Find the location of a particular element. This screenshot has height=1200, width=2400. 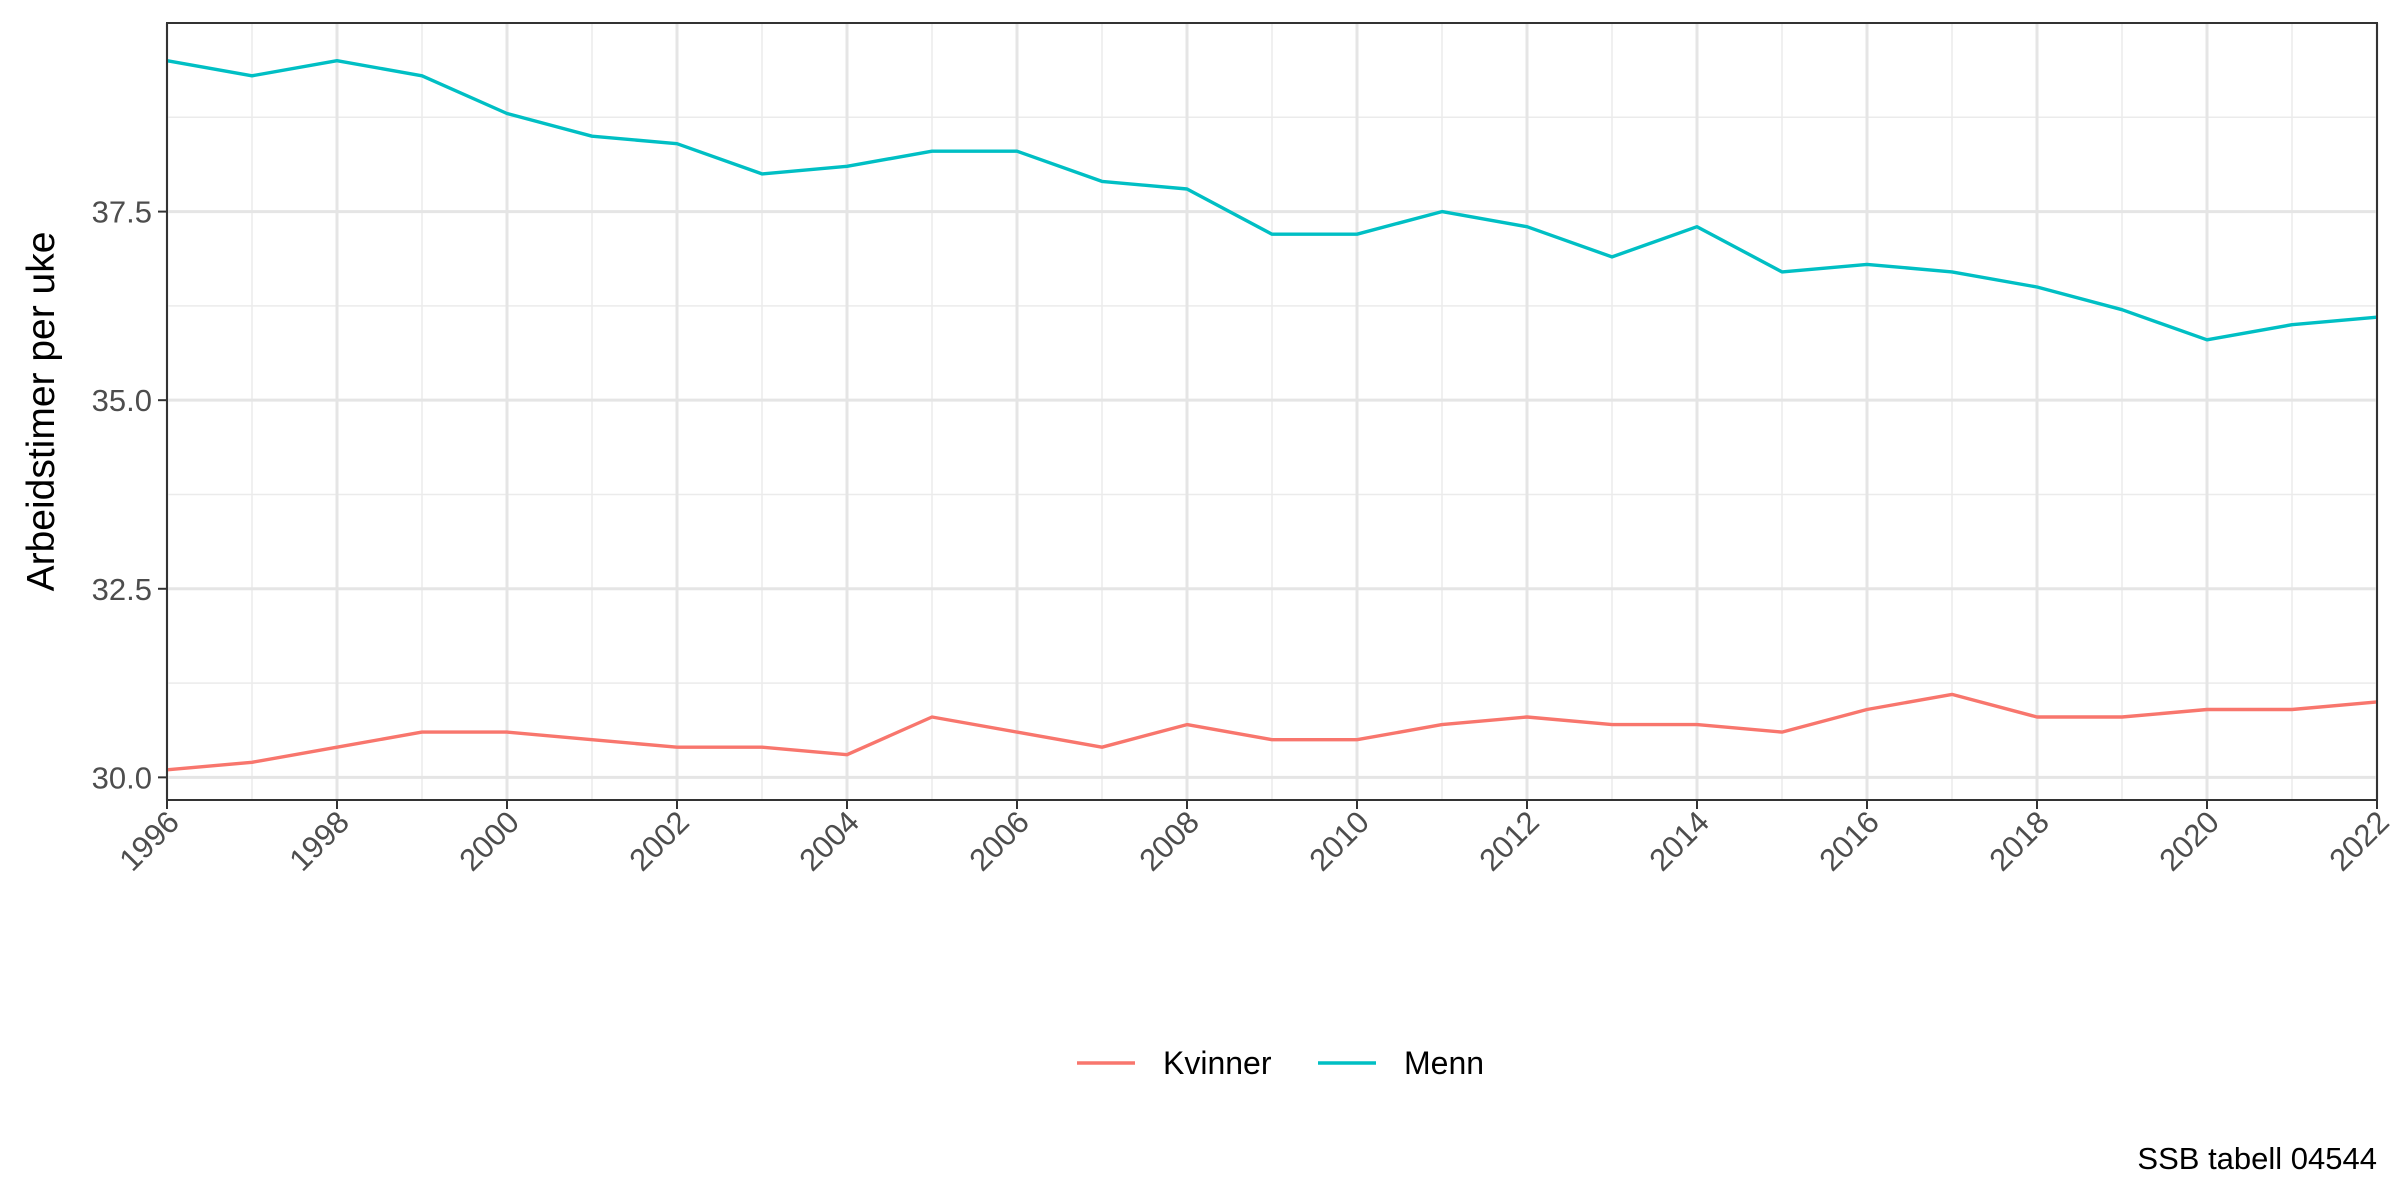

y-axis: 30.0 32.5 35.0 37.5 is located at coordinates (129, 495).